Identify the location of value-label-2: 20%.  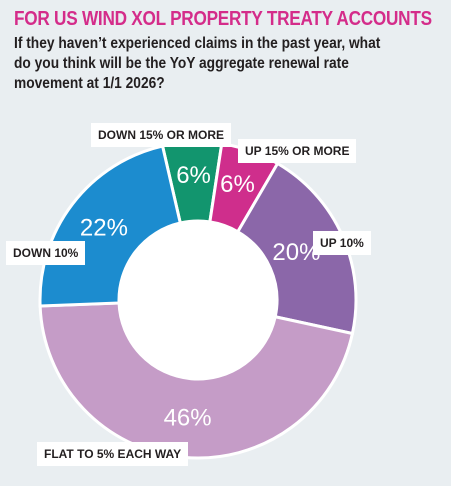
(296, 252).